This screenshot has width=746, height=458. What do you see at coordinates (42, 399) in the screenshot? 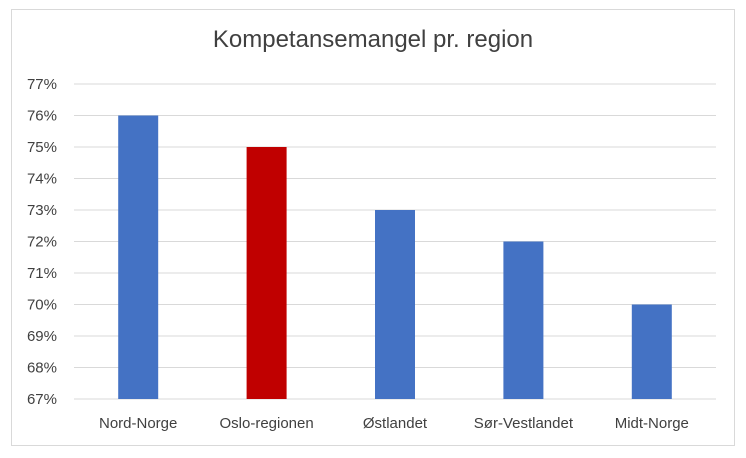
I see `y-tick-label: 67%` at bounding box center [42, 399].